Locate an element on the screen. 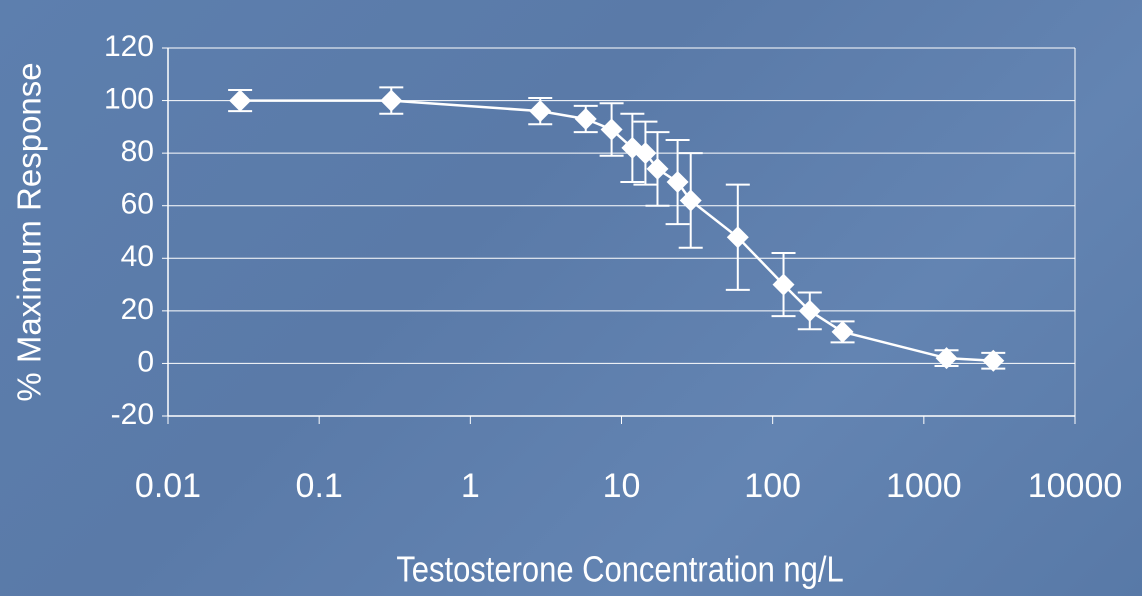 The height and width of the screenshot is (596, 1142). y-tick-label: 20 is located at coordinates (137, 309).